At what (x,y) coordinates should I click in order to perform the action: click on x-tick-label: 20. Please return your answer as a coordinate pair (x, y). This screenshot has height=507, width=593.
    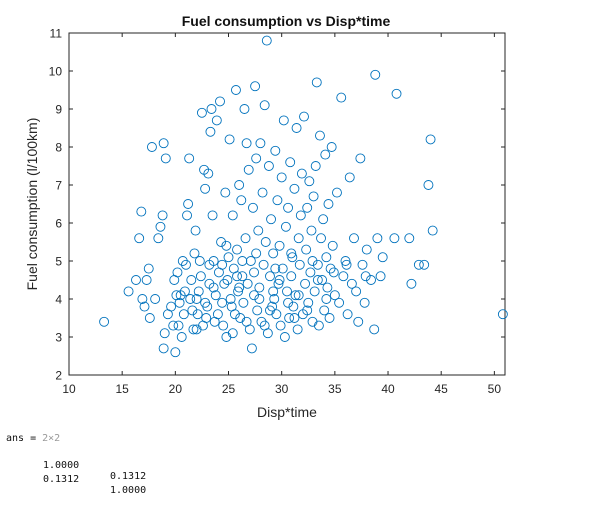
    Looking at the image, I should click on (176, 389).